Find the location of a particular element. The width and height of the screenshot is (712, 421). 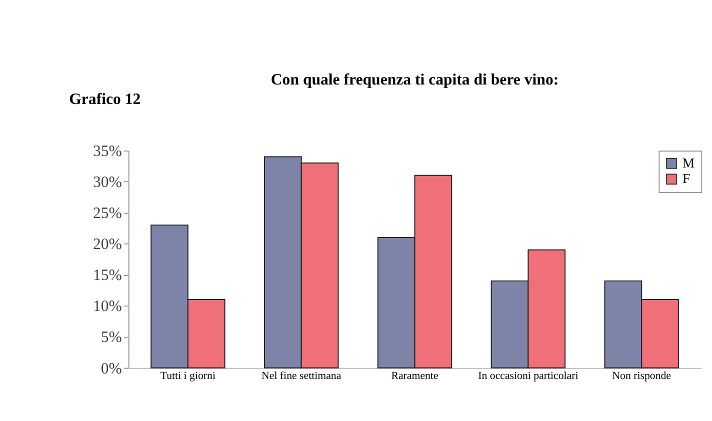

x-tick-label: In occasioni particolari is located at coordinates (528, 376).